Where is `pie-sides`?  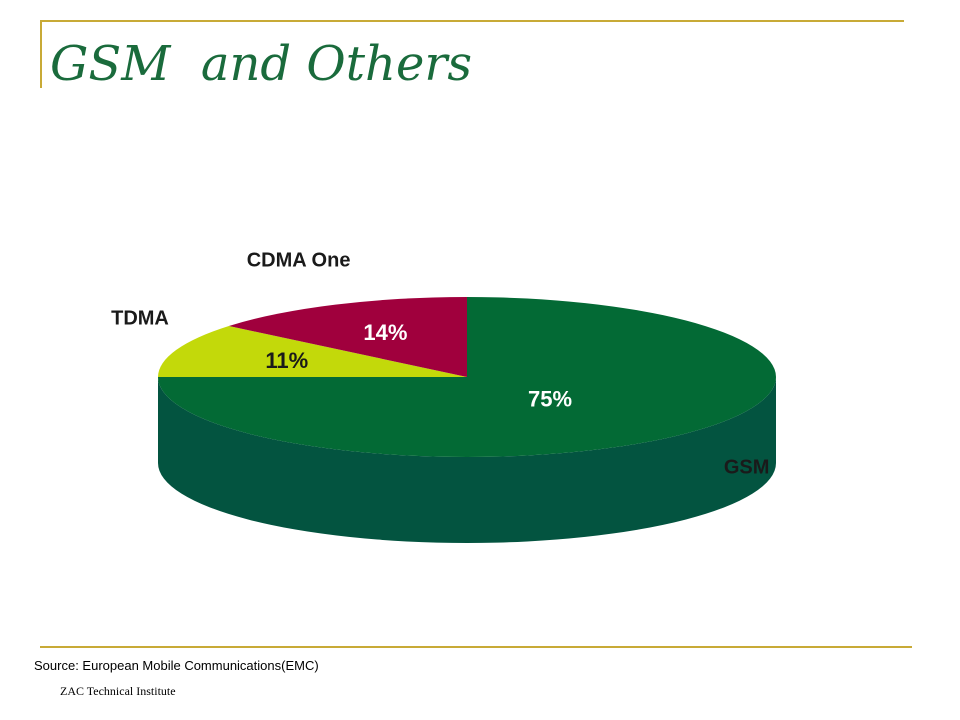 pie-sides is located at coordinates (467, 460).